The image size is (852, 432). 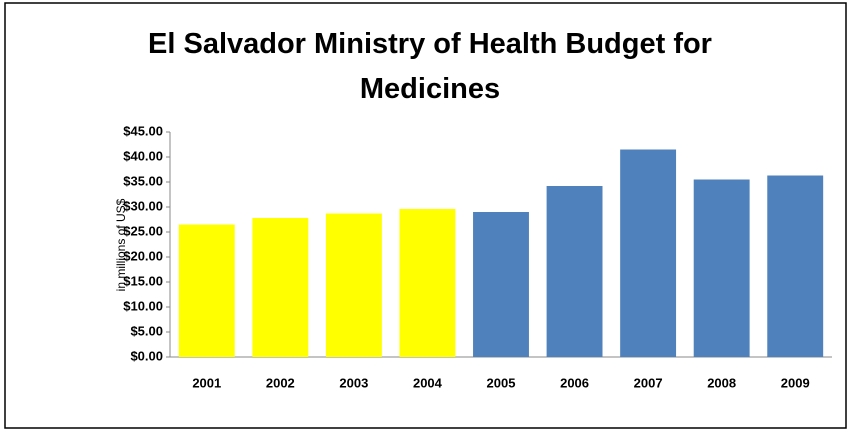 I want to click on y-tick-label: $10.00, so click(x=143, y=305).